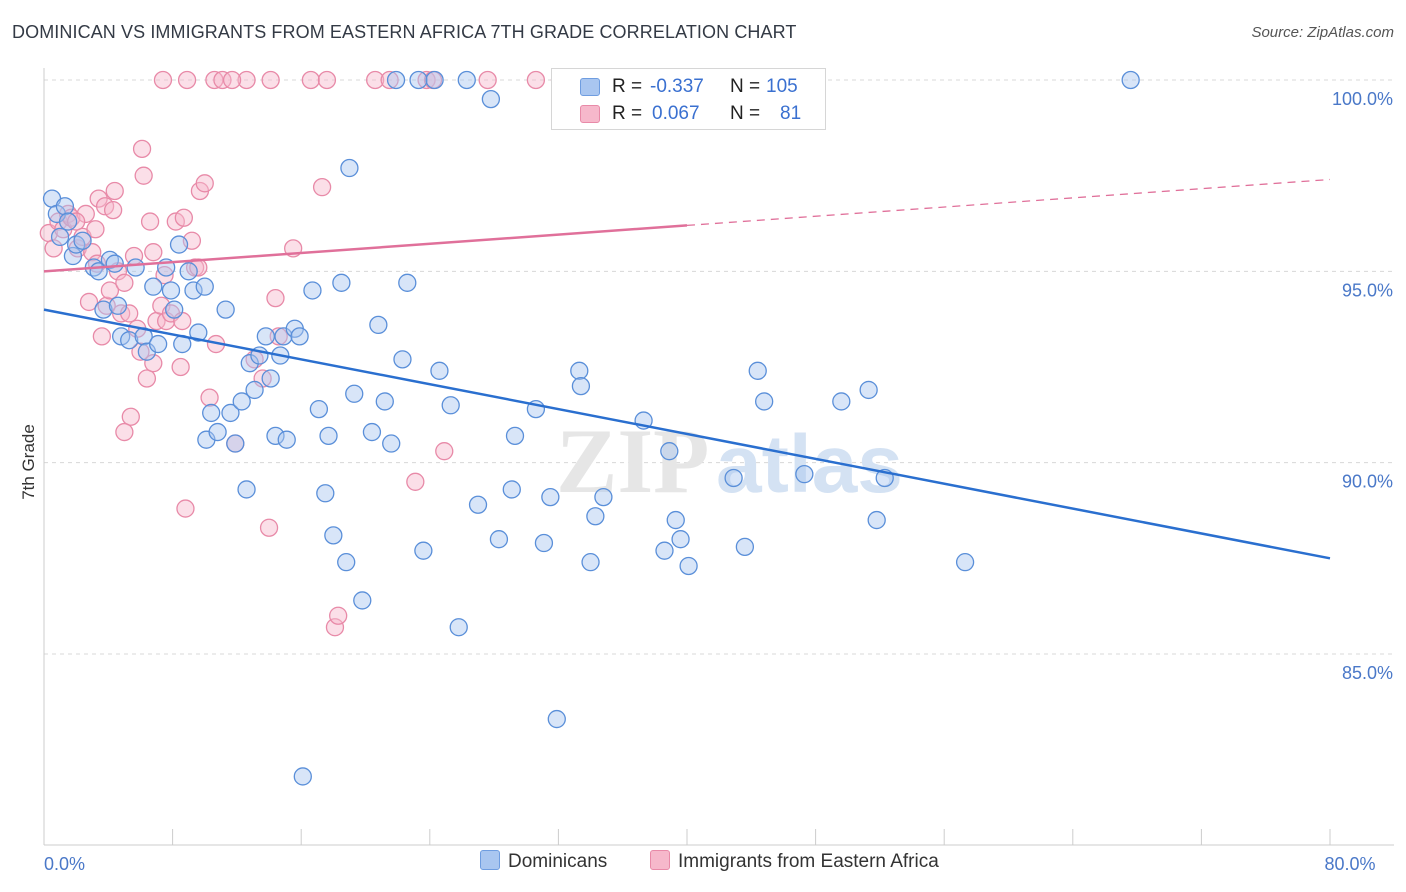 Image resolution: width=1406 pixels, height=892 pixels. I want to click on bottom-legend-label: Dominicans, so click(558, 861).